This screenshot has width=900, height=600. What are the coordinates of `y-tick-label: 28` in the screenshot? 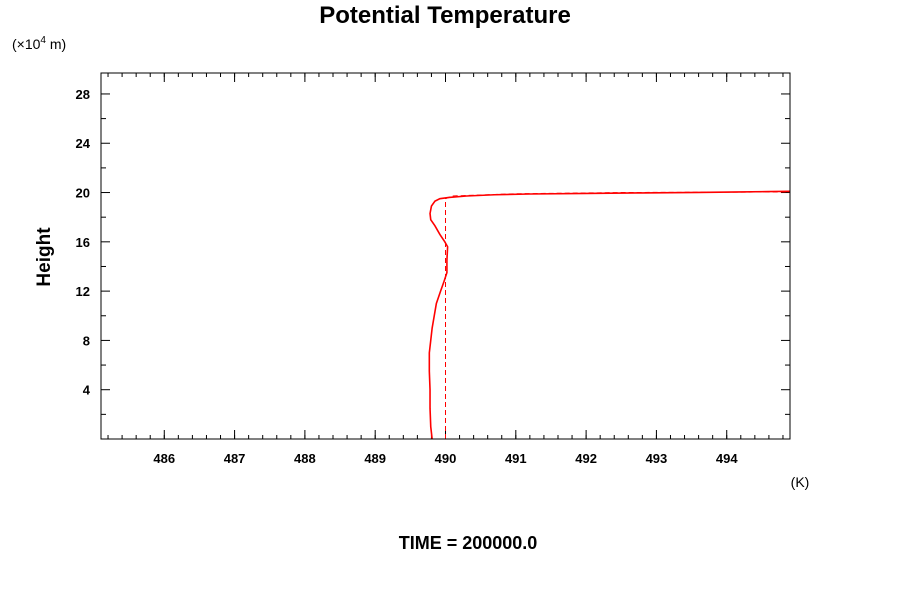 It's located at (83, 94).